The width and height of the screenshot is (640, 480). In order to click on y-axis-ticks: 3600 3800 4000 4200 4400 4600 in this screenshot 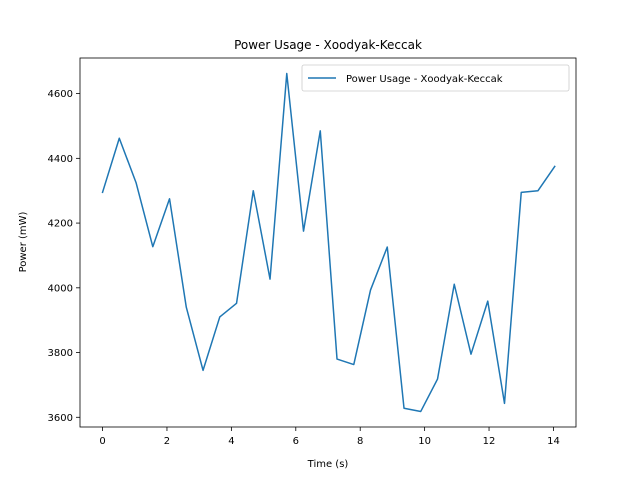, I will do `click(64, 256)`.